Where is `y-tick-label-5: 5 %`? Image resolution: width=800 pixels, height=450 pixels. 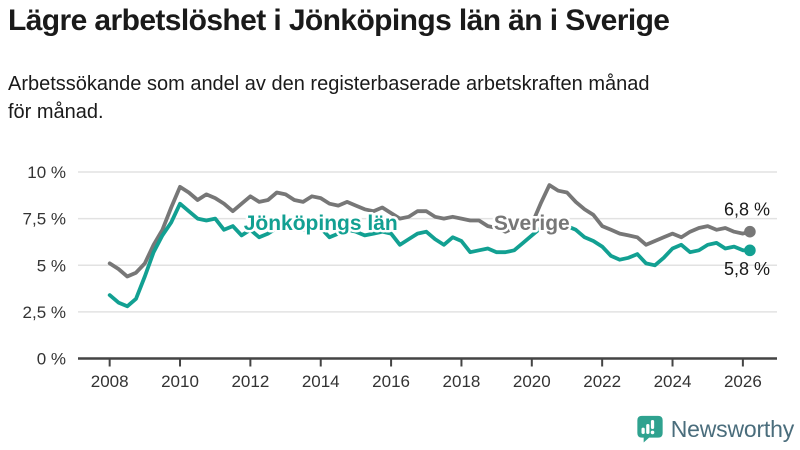 y-tick-label-5: 5 % is located at coordinates (51, 265).